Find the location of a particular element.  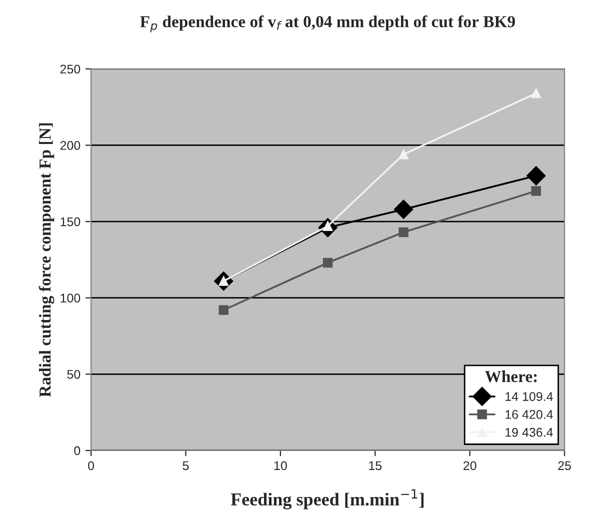

x-axis-title: Feeding speed [m.min$^{−1}$] is located at coordinates (327, 499).